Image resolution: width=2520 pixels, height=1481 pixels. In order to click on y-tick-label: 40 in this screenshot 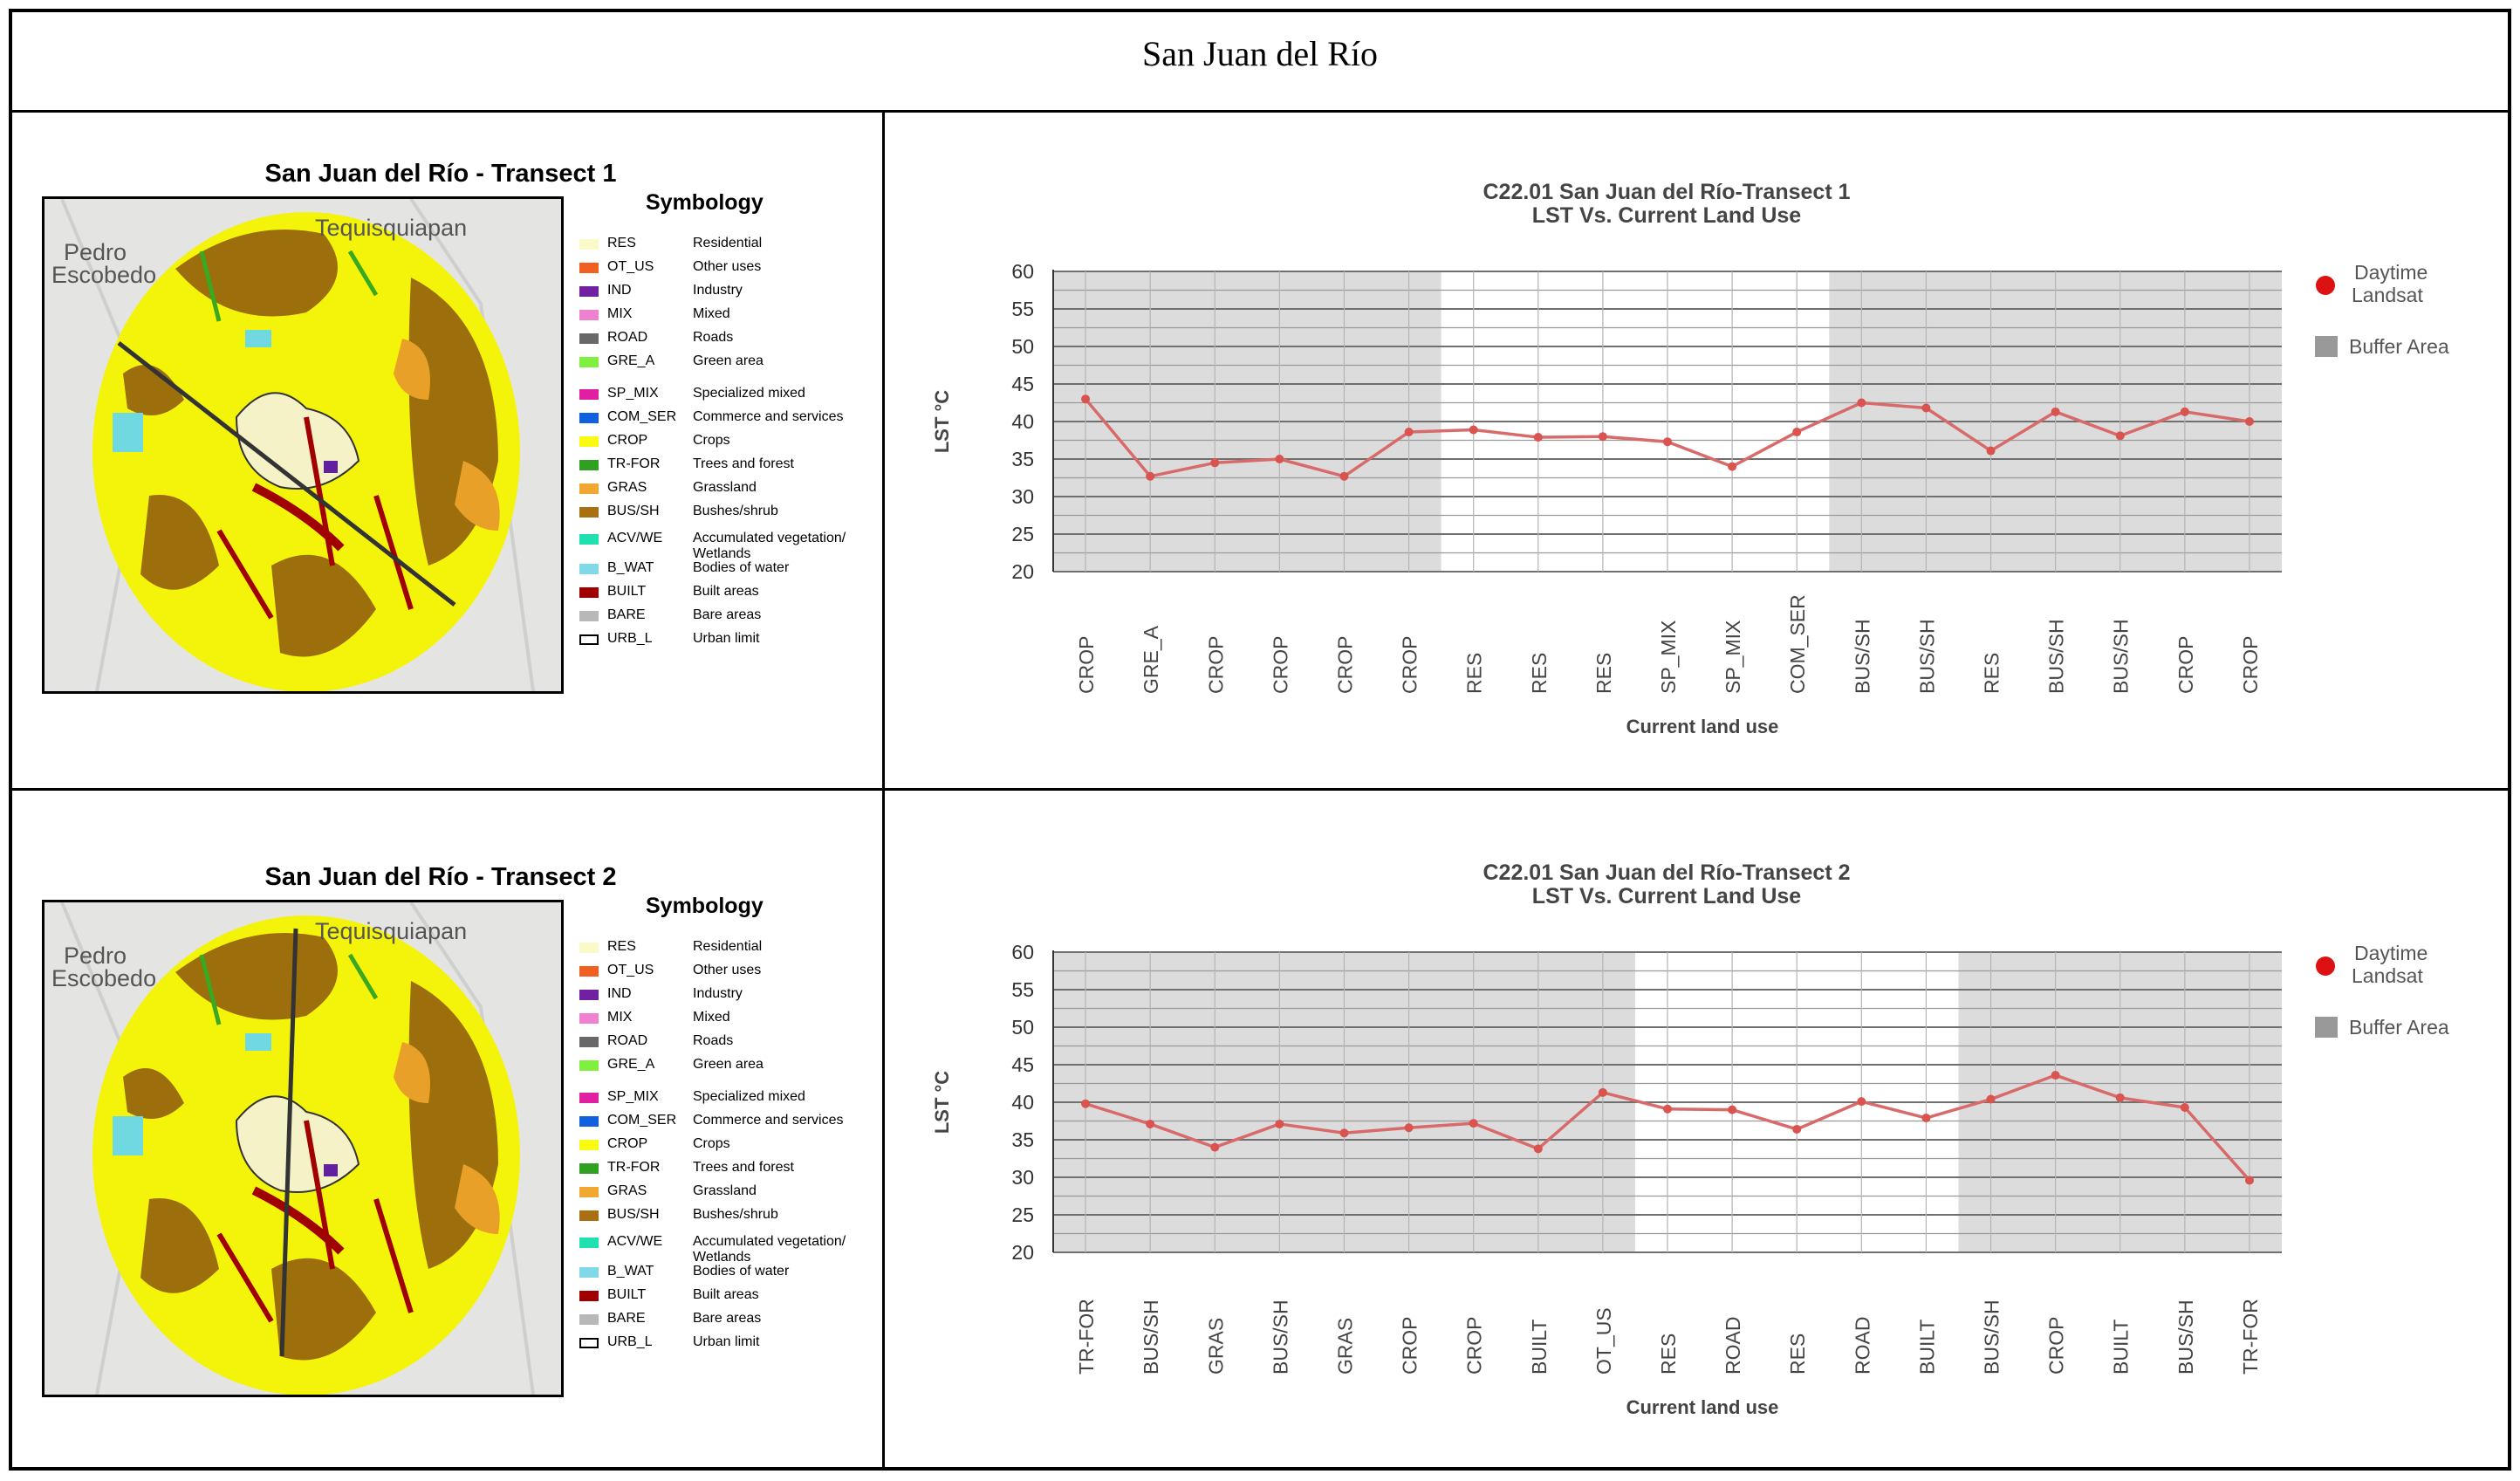, I will do `click(1022, 1102)`.